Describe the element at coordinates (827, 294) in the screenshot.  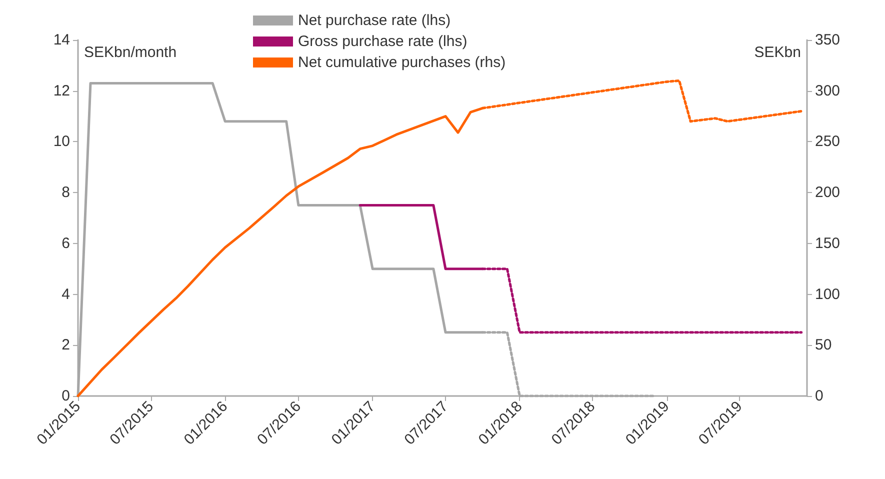
I see `y2-tick-label: 100` at that location.